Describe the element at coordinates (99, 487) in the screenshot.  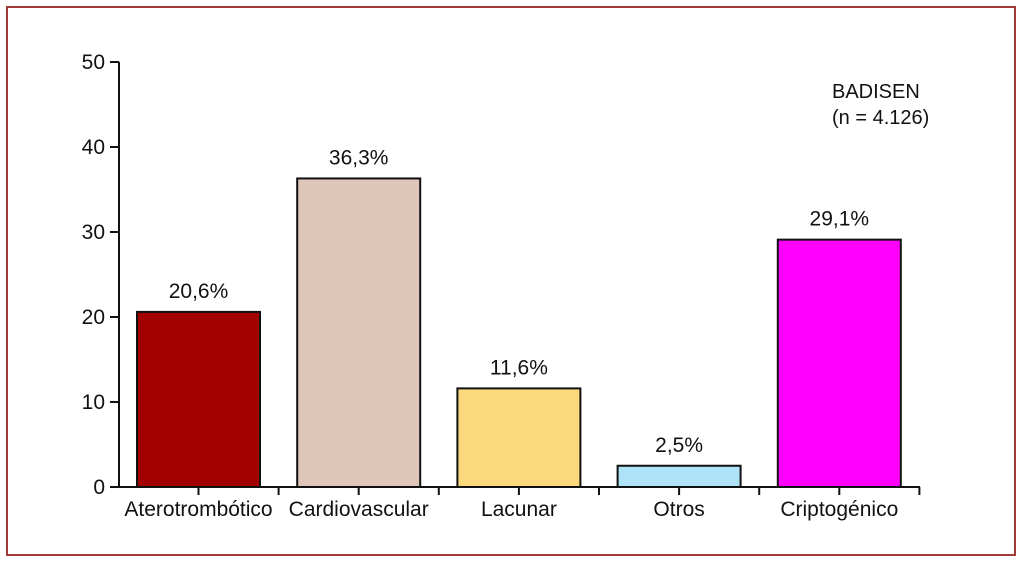
I see `y-tick-label-0: 0` at that location.